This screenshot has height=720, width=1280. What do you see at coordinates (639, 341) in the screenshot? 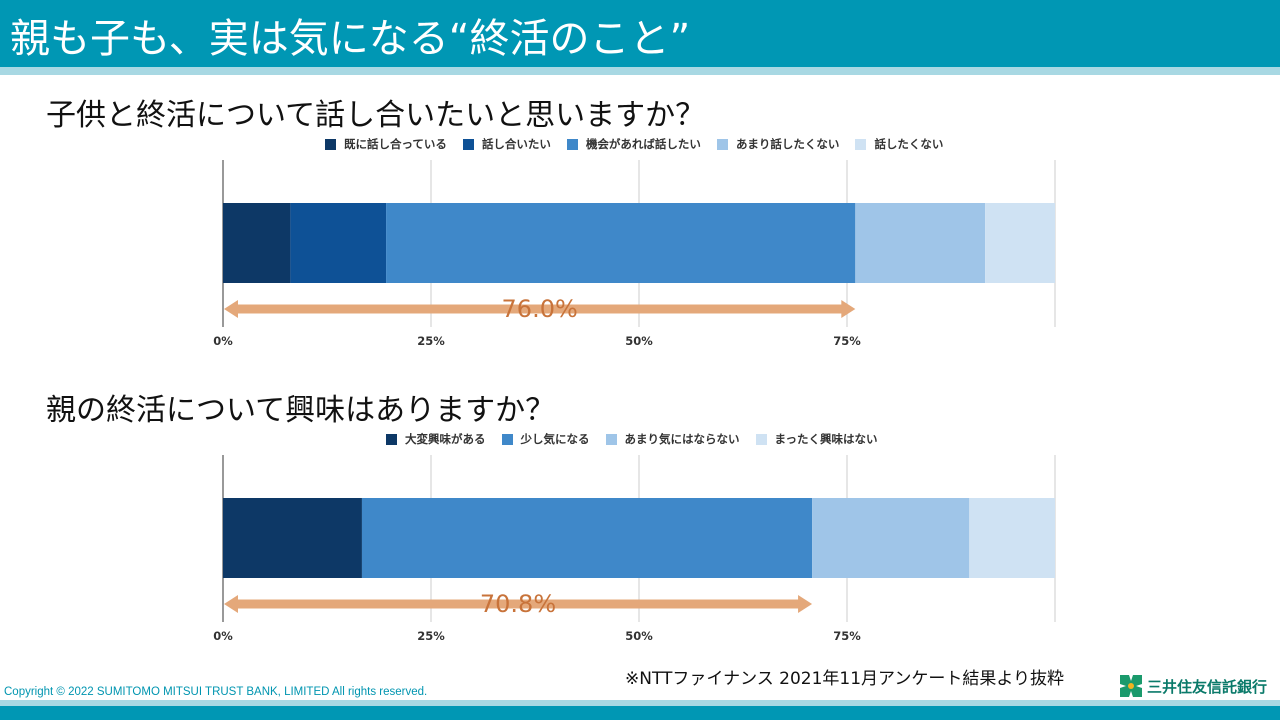
I see `chart1-tick-label: 50%` at bounding box center [639, 341].